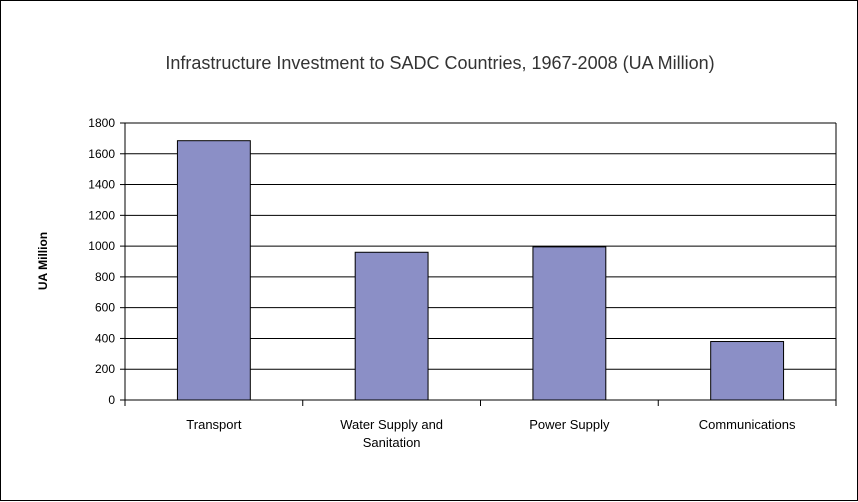 The image size is (858, 502). Describe the element at coordinates (101, 154) in the screenshot. I see `y-tick-label: 1600` at that location.